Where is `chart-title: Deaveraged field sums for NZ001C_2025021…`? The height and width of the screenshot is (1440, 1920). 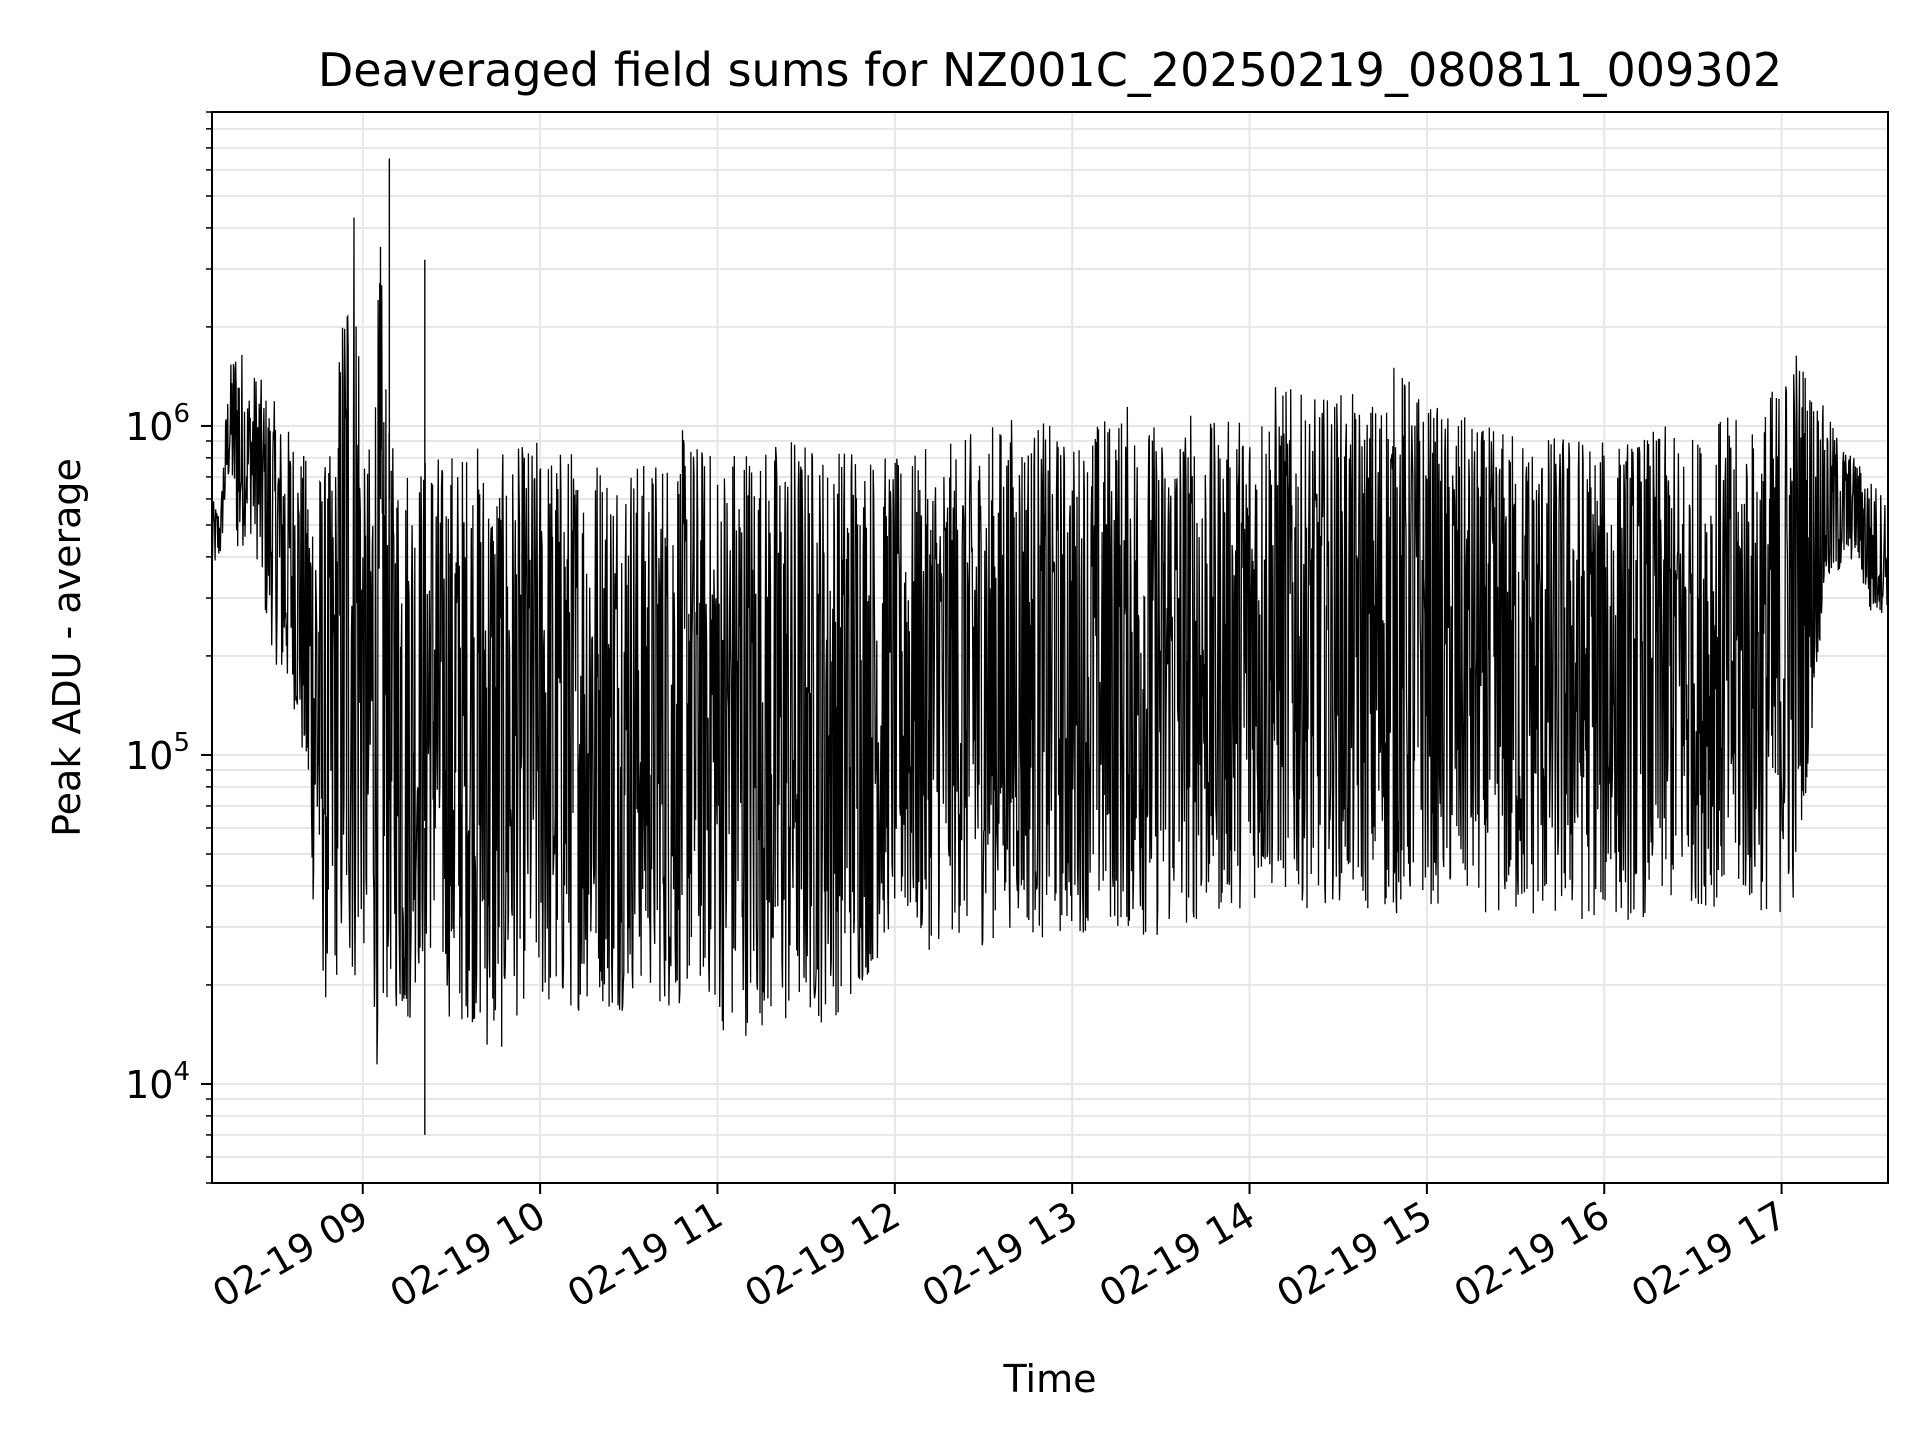 chart-title: Deaveraged field sums for NZ001C_2025021… is located at coordinates (1050, 70).